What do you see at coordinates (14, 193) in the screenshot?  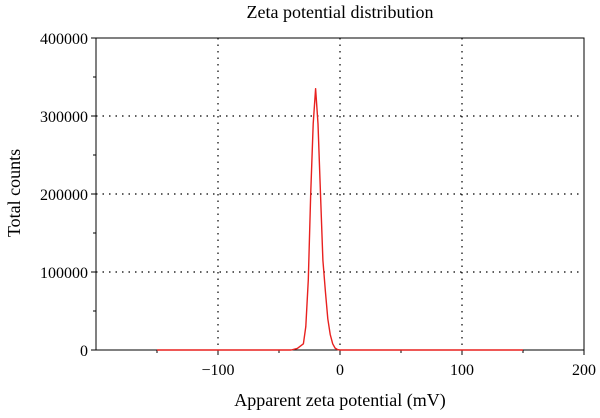 I see `y-axis-title: Total counts` at bounding box center [14, 193].